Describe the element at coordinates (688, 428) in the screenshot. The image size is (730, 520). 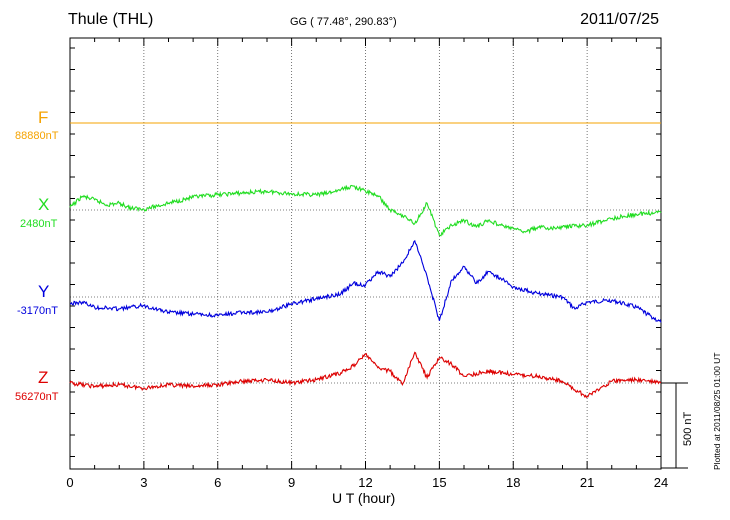
I see `scale-bar-label: 500 nT` at that location.